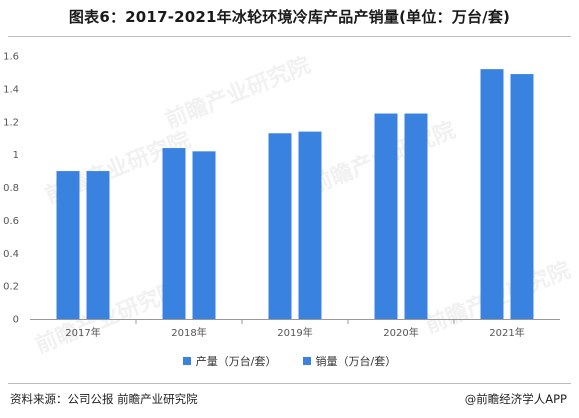 This screenshot has height=418, width=579. Describe the element at coordinates (11, 287) in the screenshot. I see `y-tick-label: 0.2` at that location.